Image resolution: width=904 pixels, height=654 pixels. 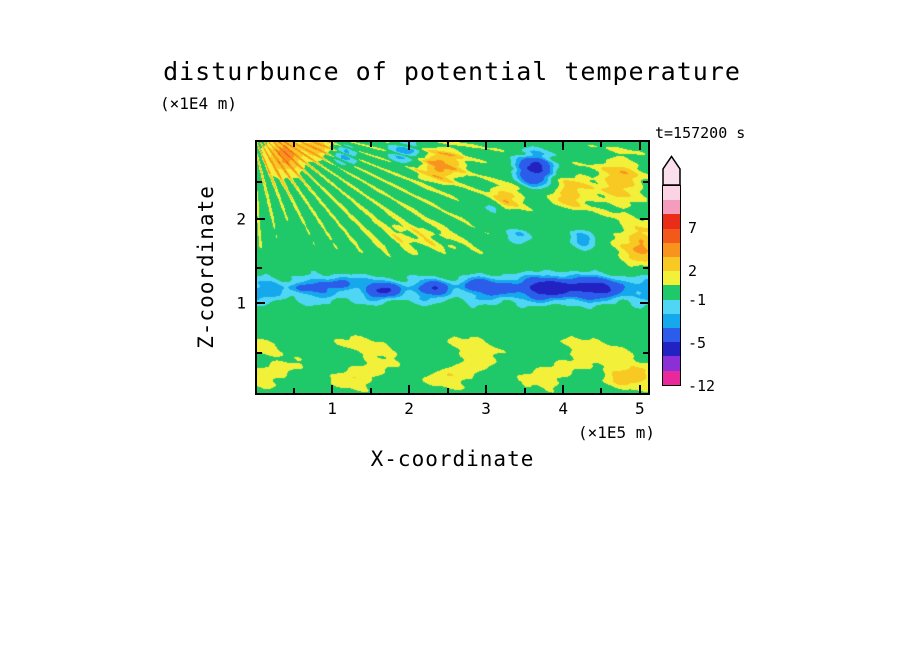 What do you see at coordinates (206, 267) in the screenshot?
I see `y-axis-title: Z-coordinate` at bounding box center [206, 267].